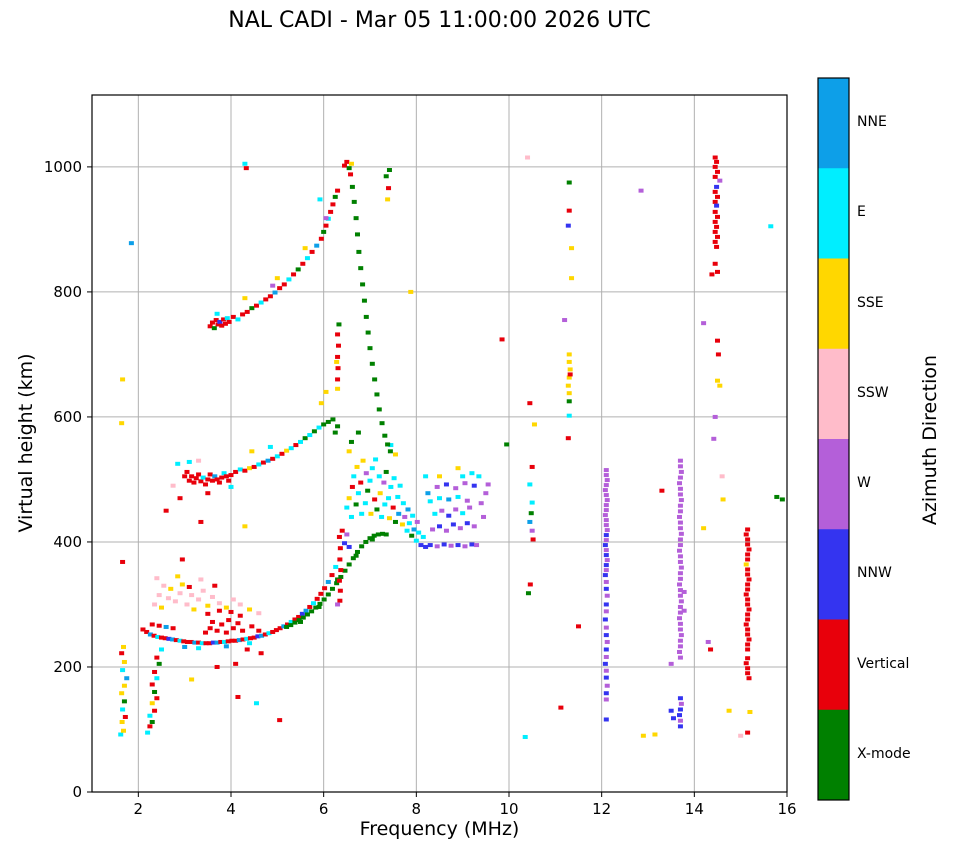  Describe the element at coordinates (67, 667) in the screenshot. I see `y-tick-label: 200` at that location.